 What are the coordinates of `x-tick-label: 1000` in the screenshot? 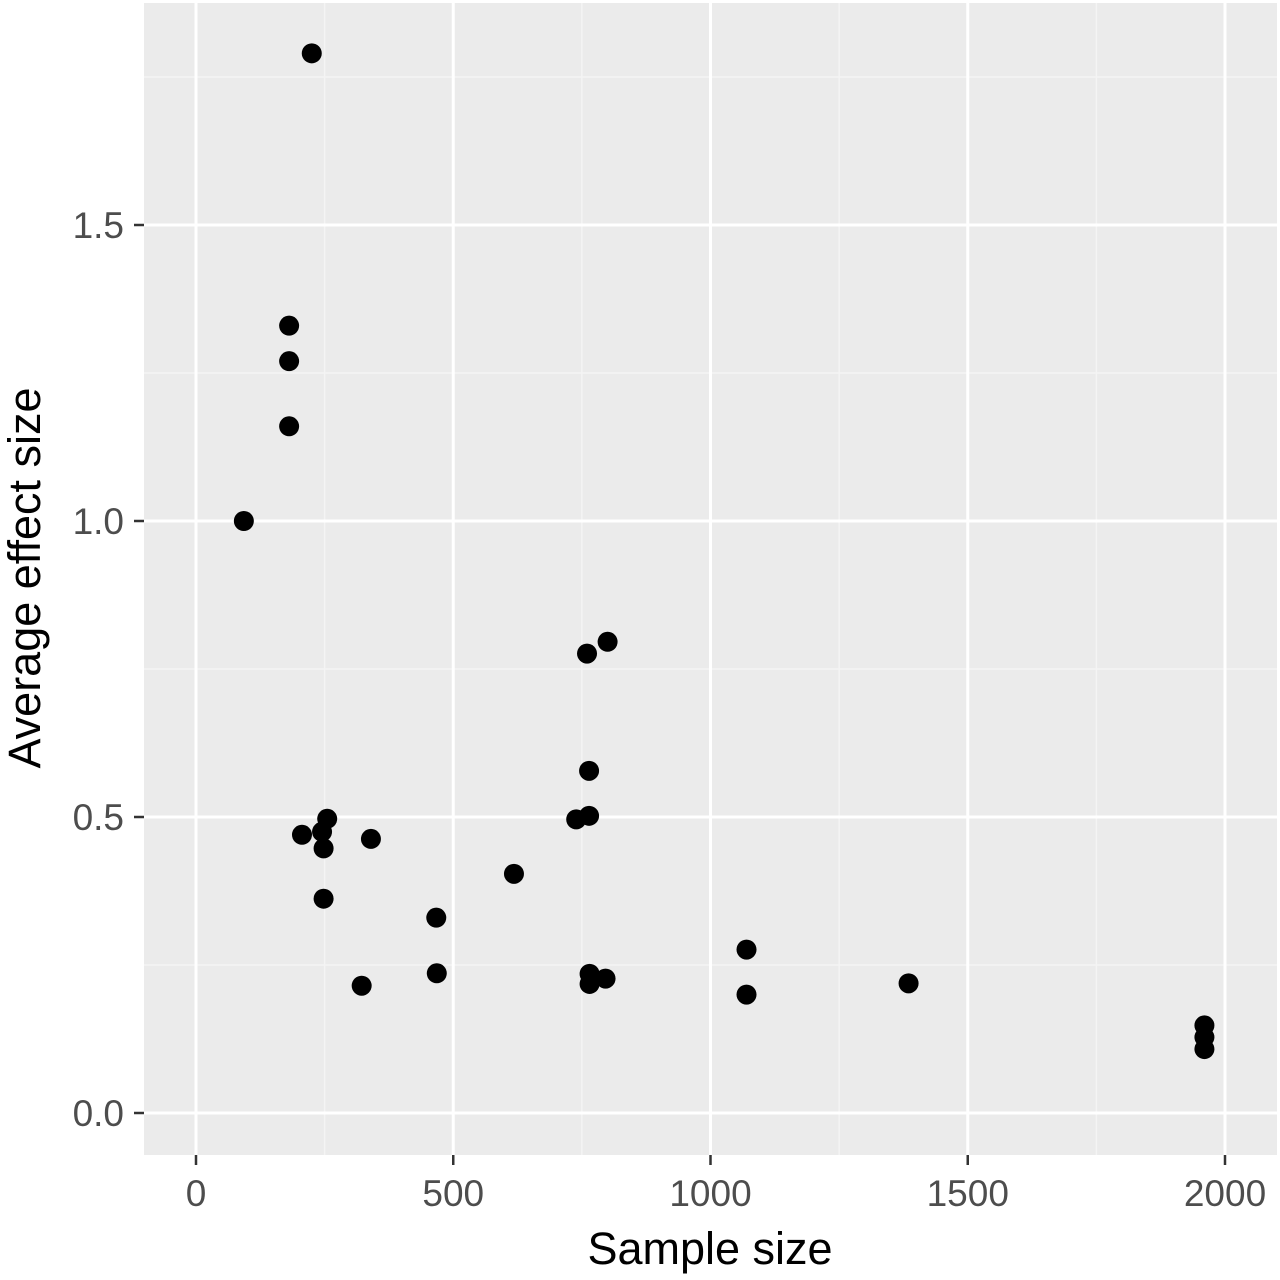 It's located at (710, 1193).